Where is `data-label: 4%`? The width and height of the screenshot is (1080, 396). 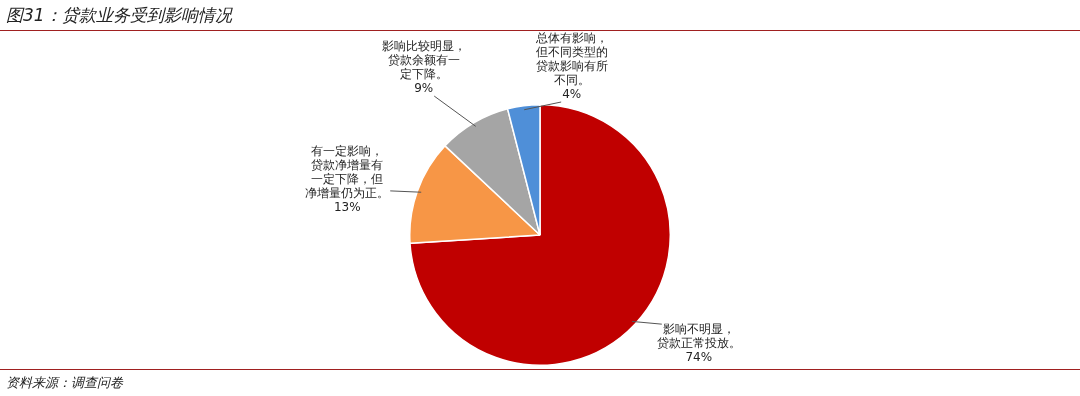 data-label: 4% is located at coordinates (572, 94).